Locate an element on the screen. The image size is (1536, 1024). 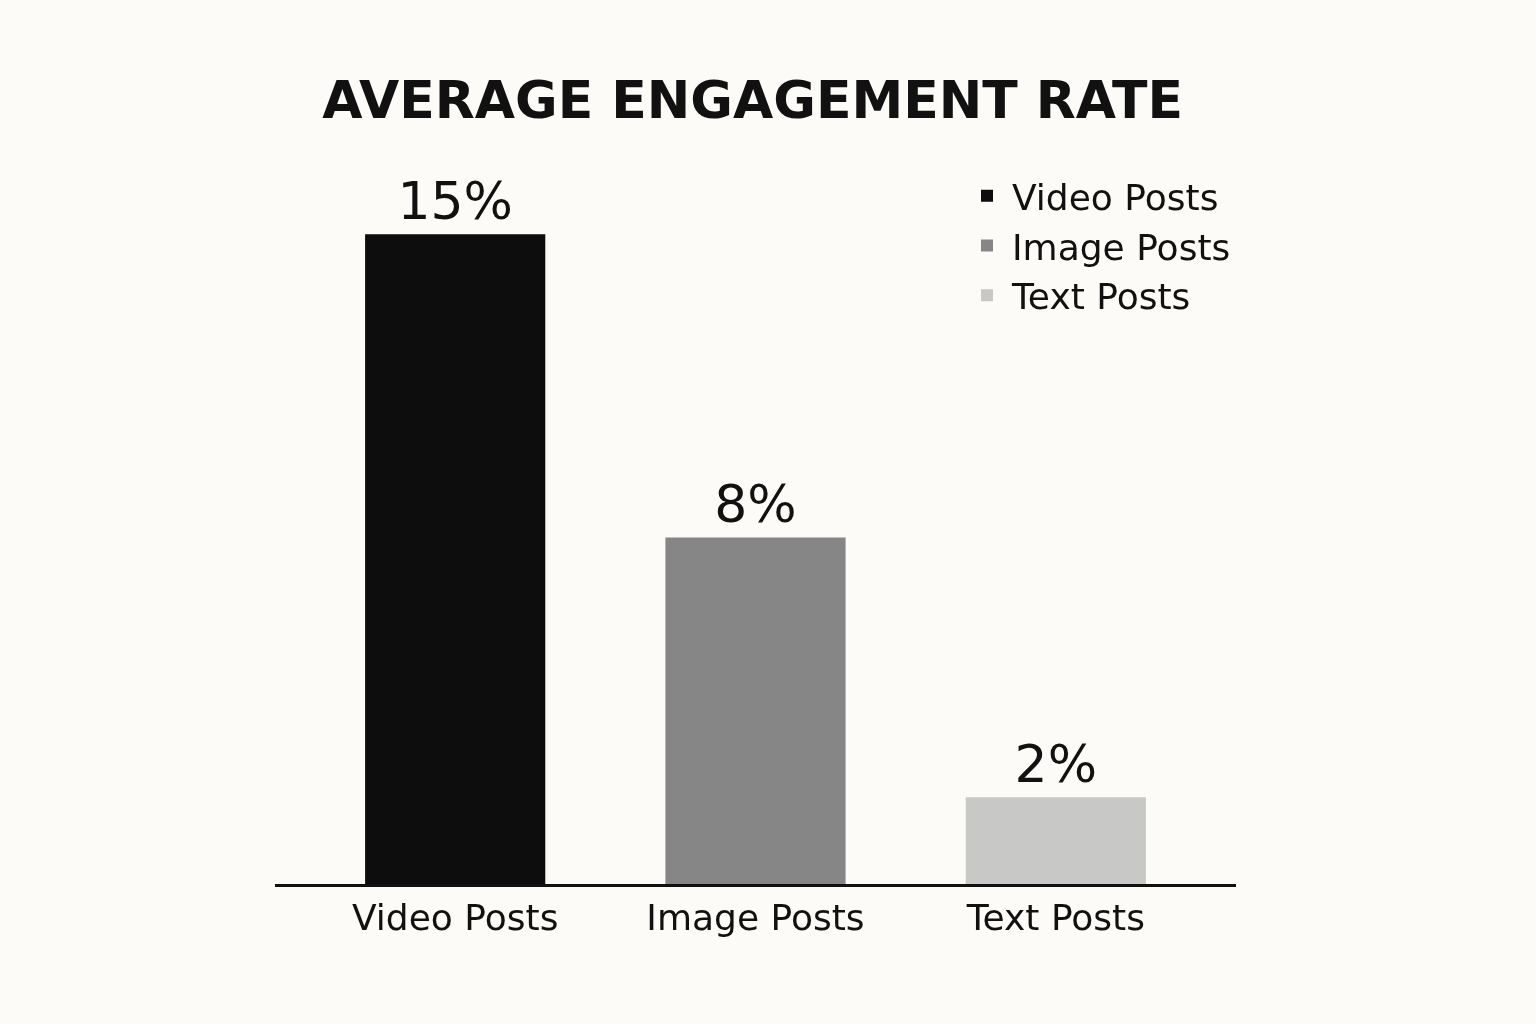
legend-label: Video Posts is located at coordinates (1115, 197).